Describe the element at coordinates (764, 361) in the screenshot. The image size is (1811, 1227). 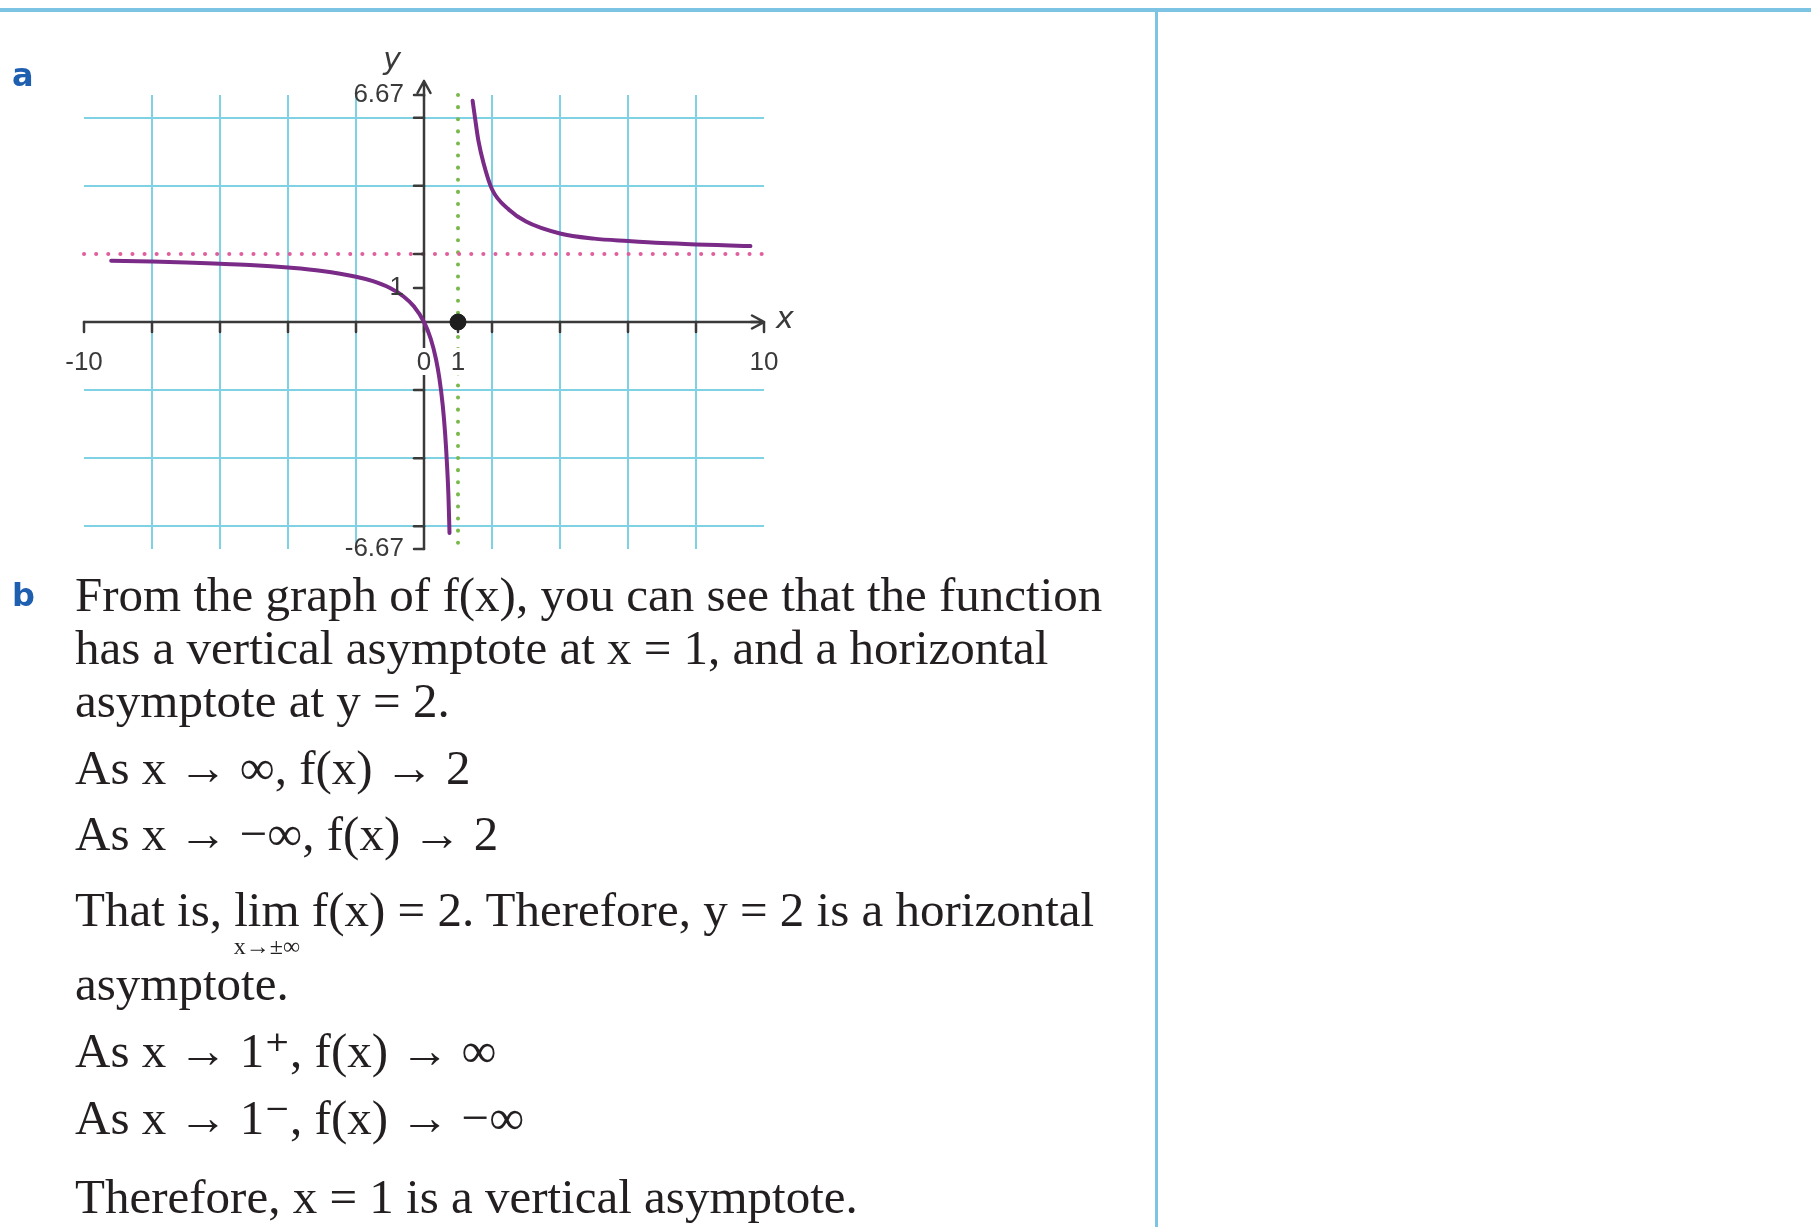
I see `x-tick-label: 10` at that location.